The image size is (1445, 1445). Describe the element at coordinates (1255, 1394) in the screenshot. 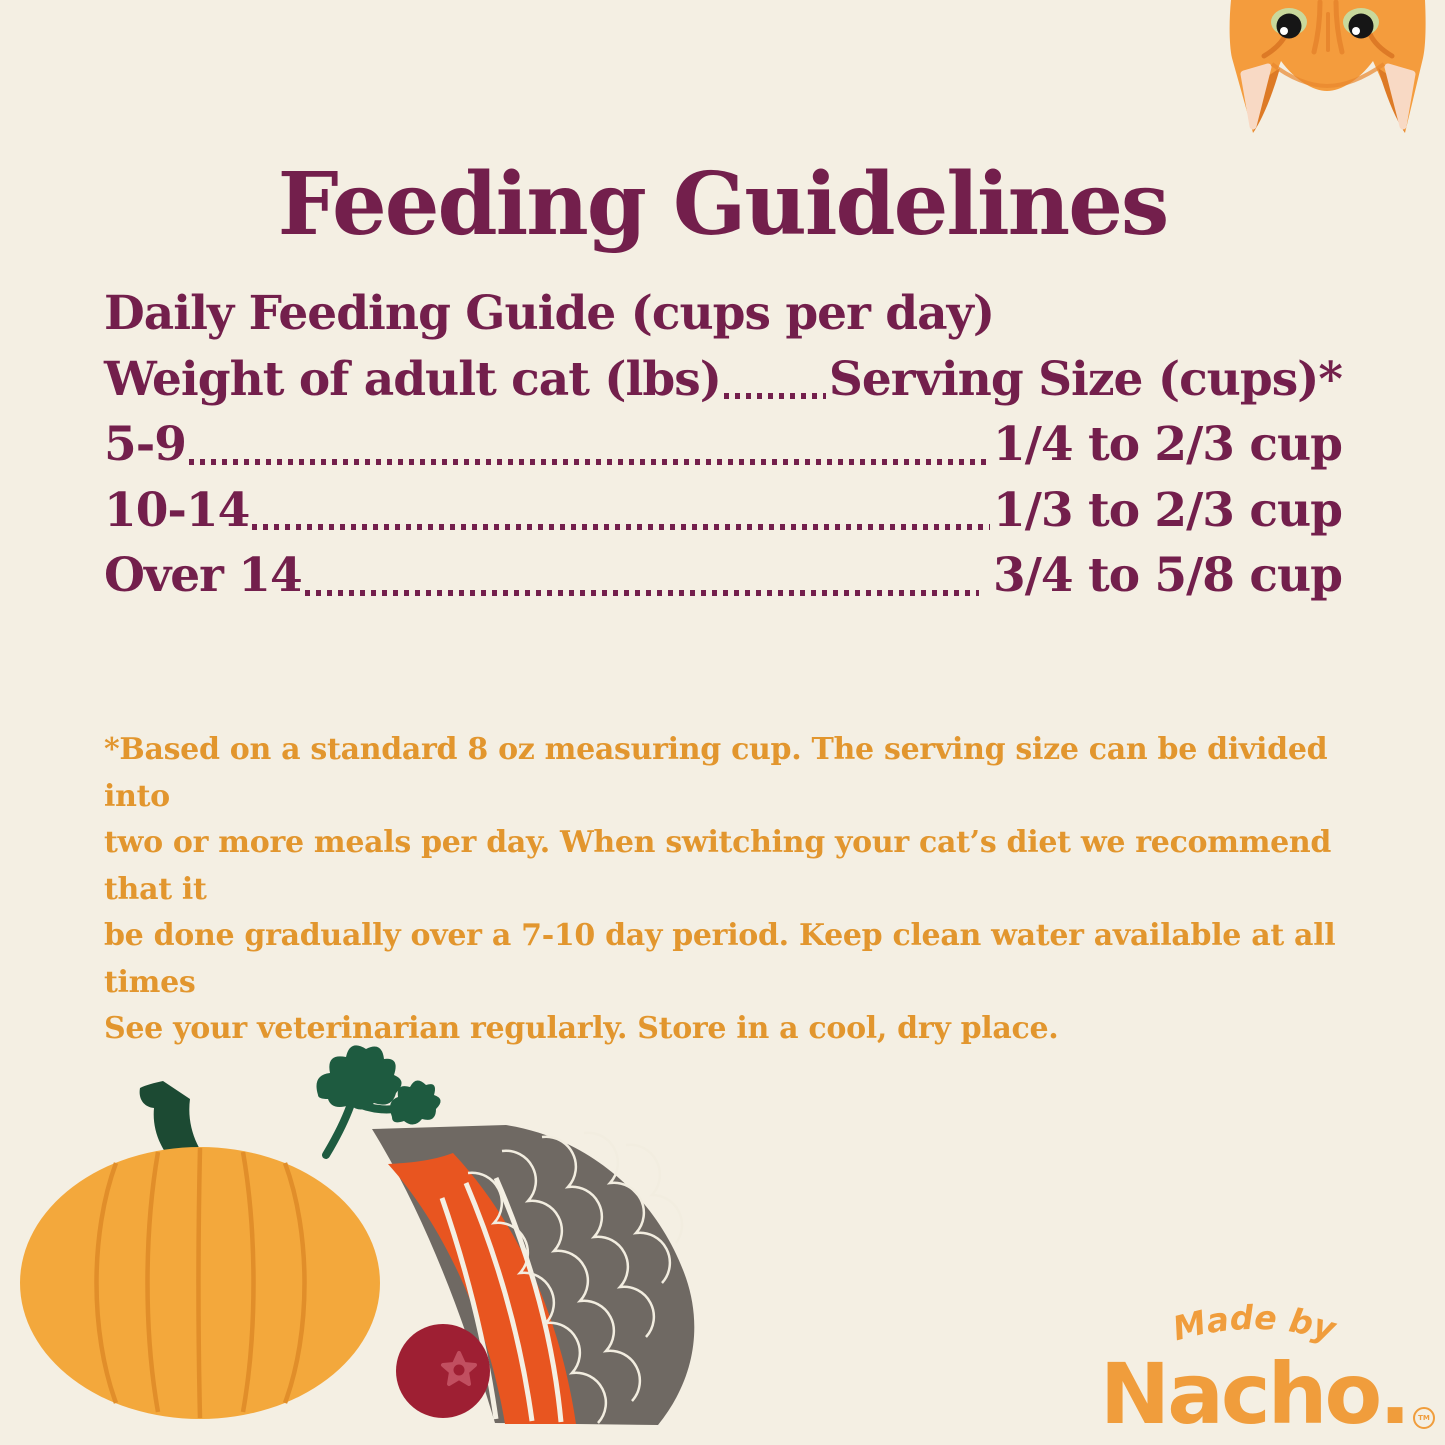

I see `logo-wordmark: Nacho.` at that location.